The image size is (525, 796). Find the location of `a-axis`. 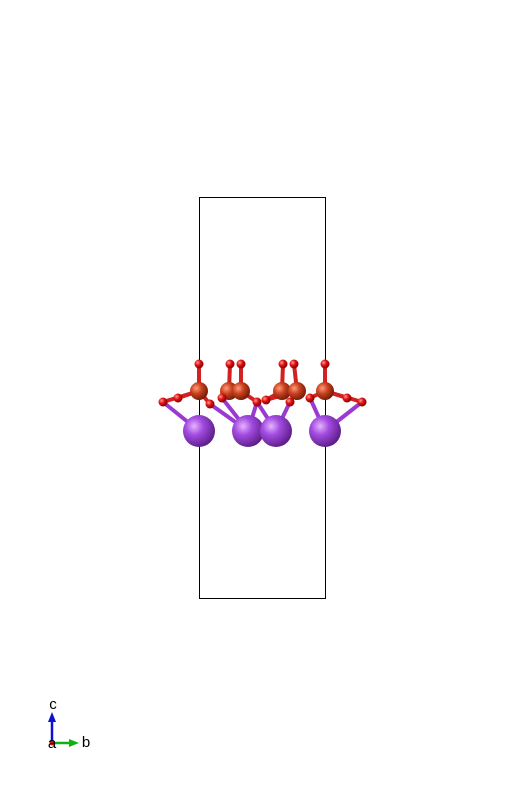

a-axis is located at coordinates (52, 743).